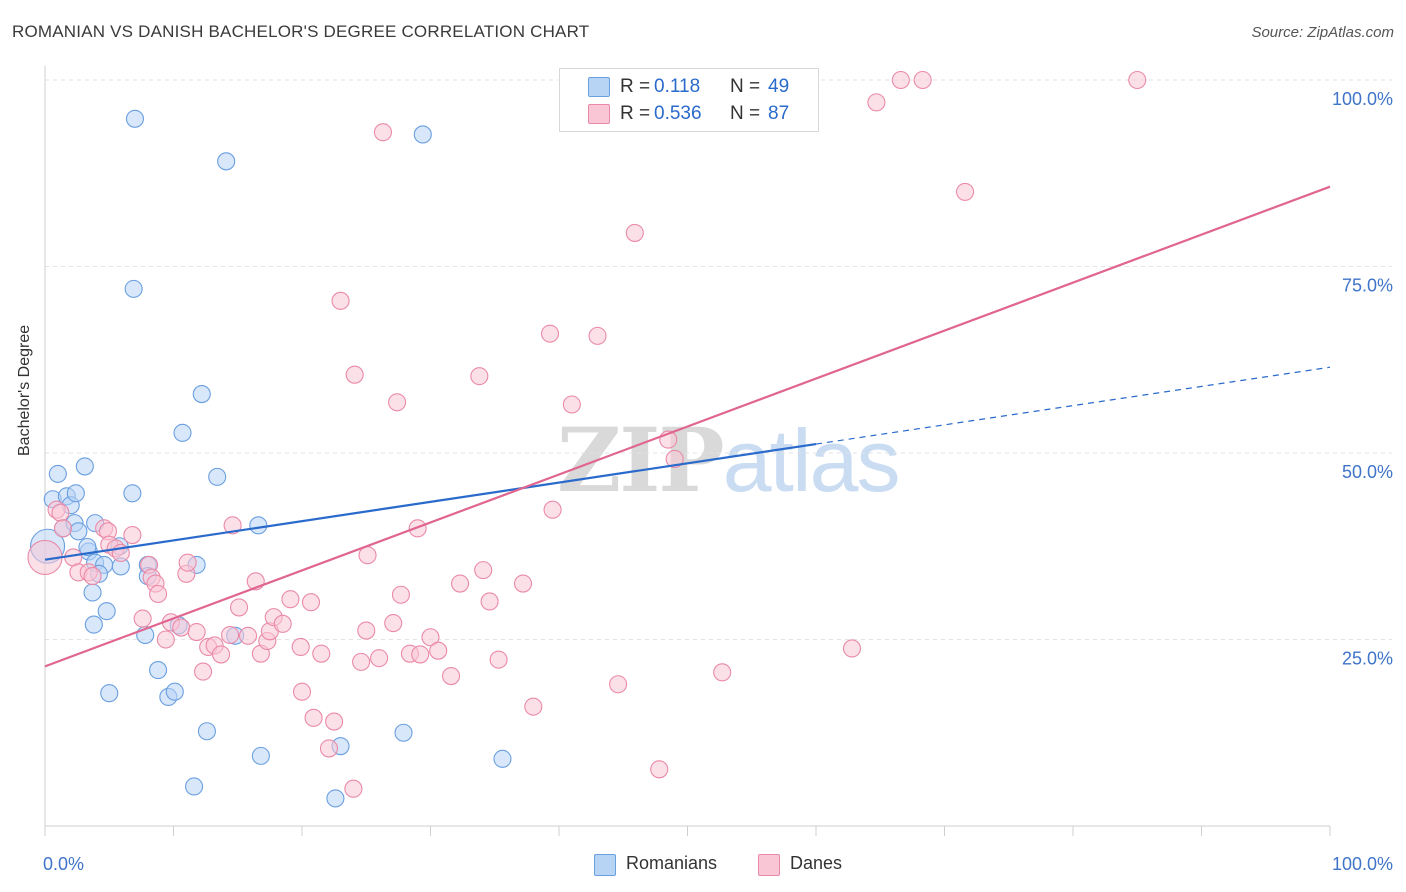  I want to click on n-value-romanians: 49, so click(779, 86).